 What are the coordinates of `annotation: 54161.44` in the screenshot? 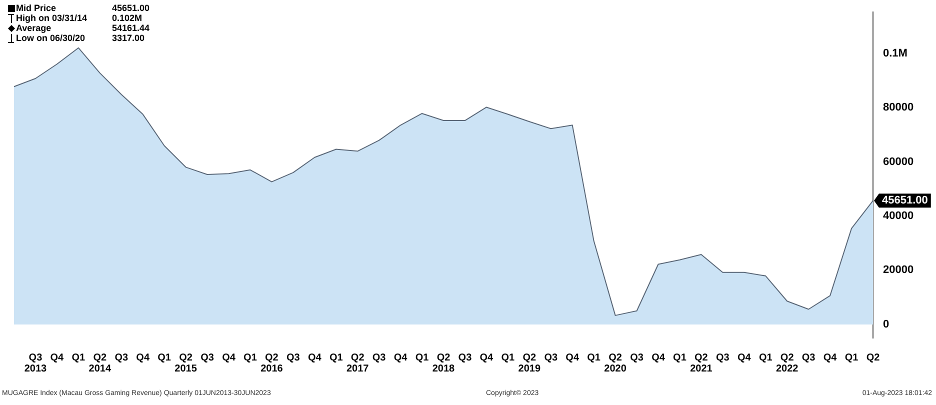 It's located at (131, 28).